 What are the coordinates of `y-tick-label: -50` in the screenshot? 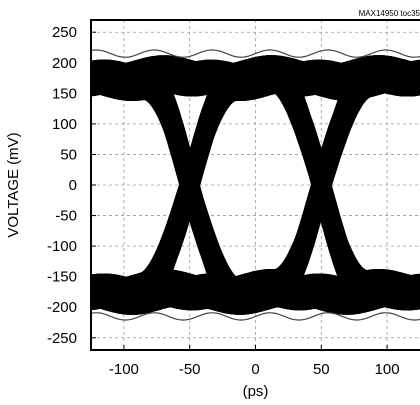 It's located at (66, 216).